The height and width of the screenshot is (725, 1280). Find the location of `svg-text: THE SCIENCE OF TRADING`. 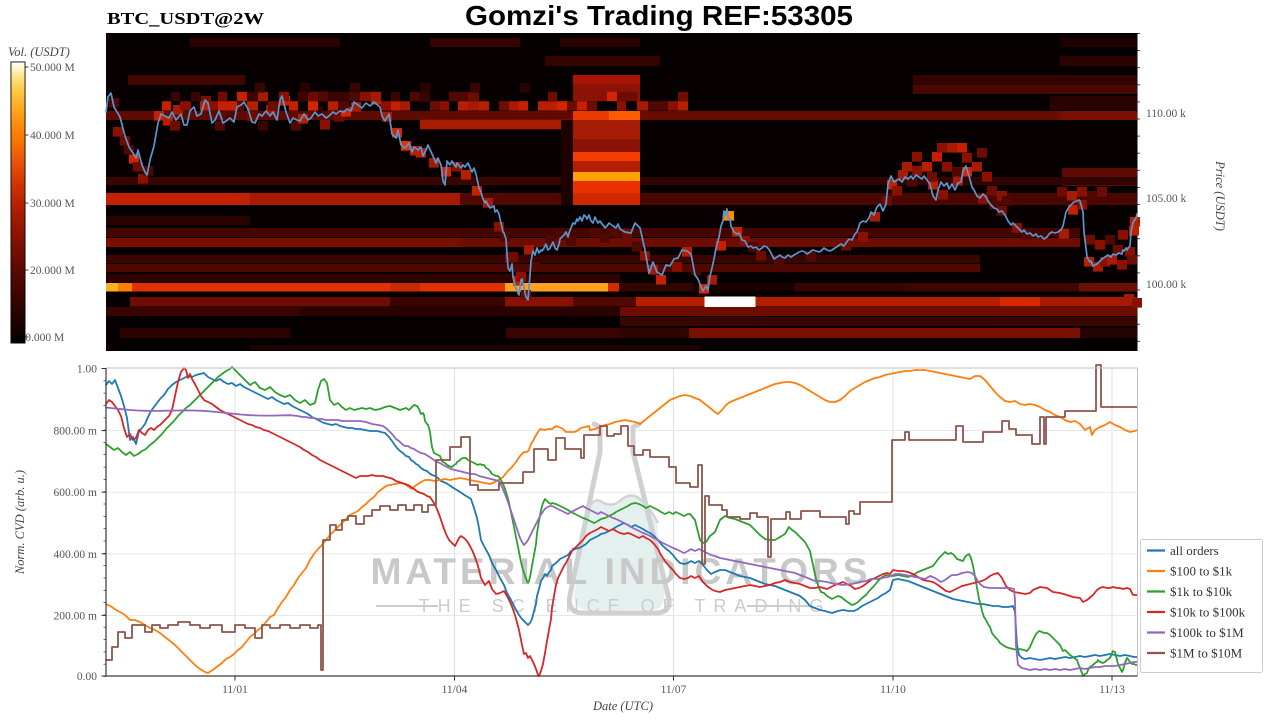

svg-text: THE SCIENCE OF TRADING is located at coordinates (625, 606).